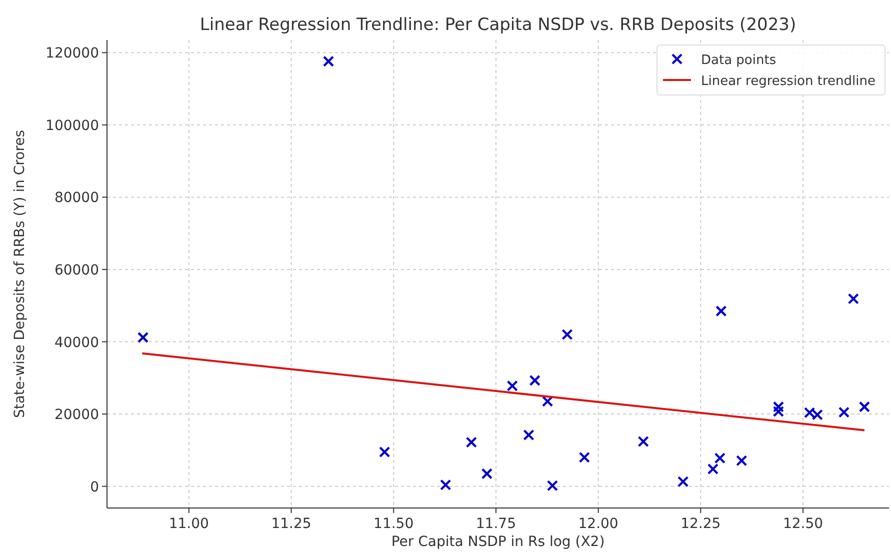 This screenshot has height=552, width=891. What do you see at coordinates (598, 524) in the screenshot?
I see `x-tick-label: 12.00` at bounding box center [598, 524].